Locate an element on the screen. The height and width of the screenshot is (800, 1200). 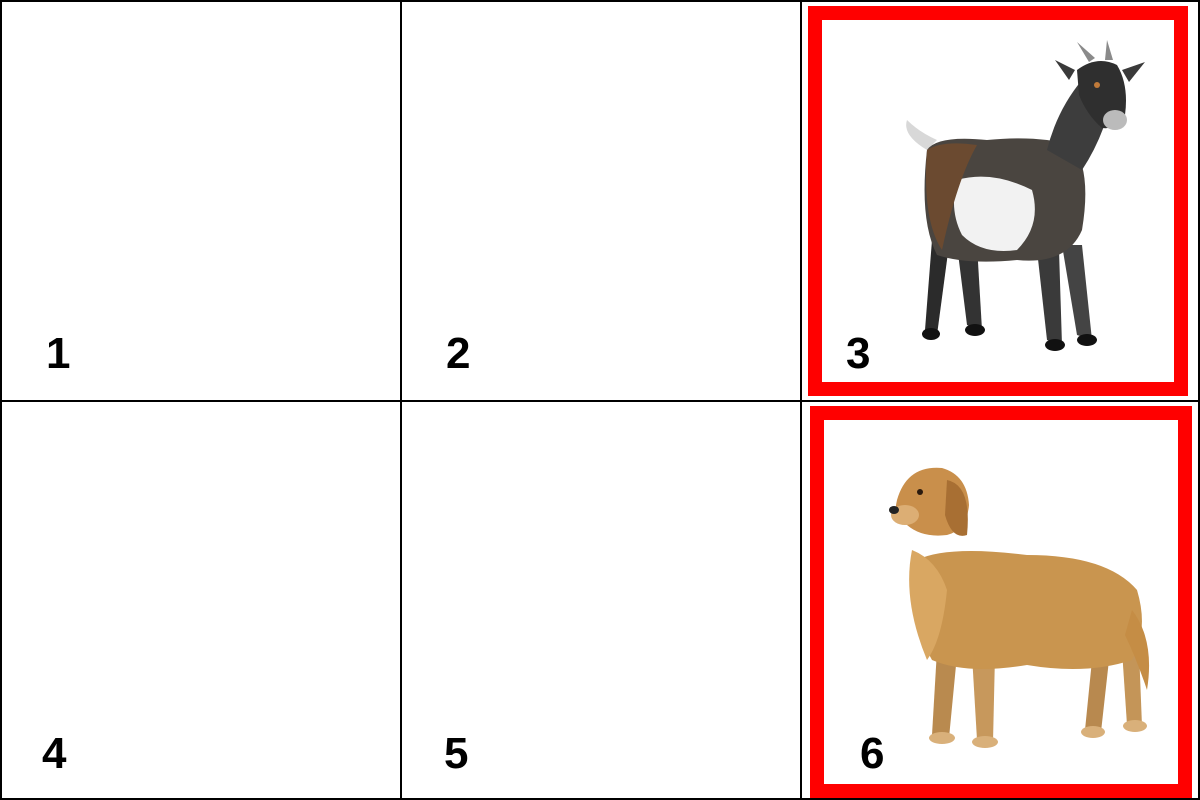
dog-image is located at coordinates (1019, 607).